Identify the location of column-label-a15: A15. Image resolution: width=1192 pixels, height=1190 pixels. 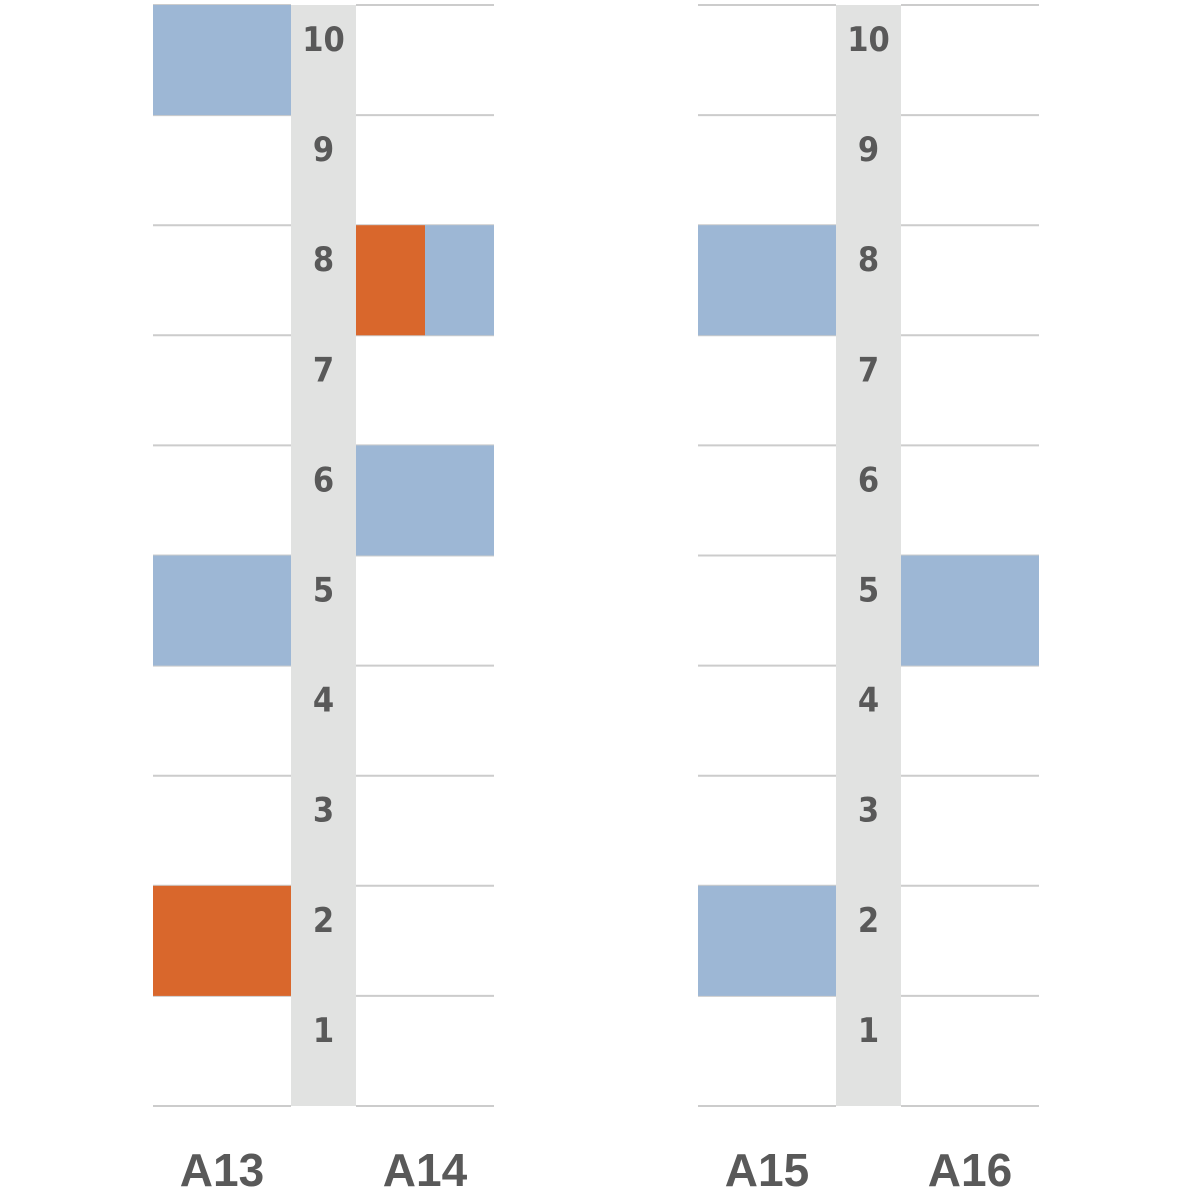
(767, 1167).